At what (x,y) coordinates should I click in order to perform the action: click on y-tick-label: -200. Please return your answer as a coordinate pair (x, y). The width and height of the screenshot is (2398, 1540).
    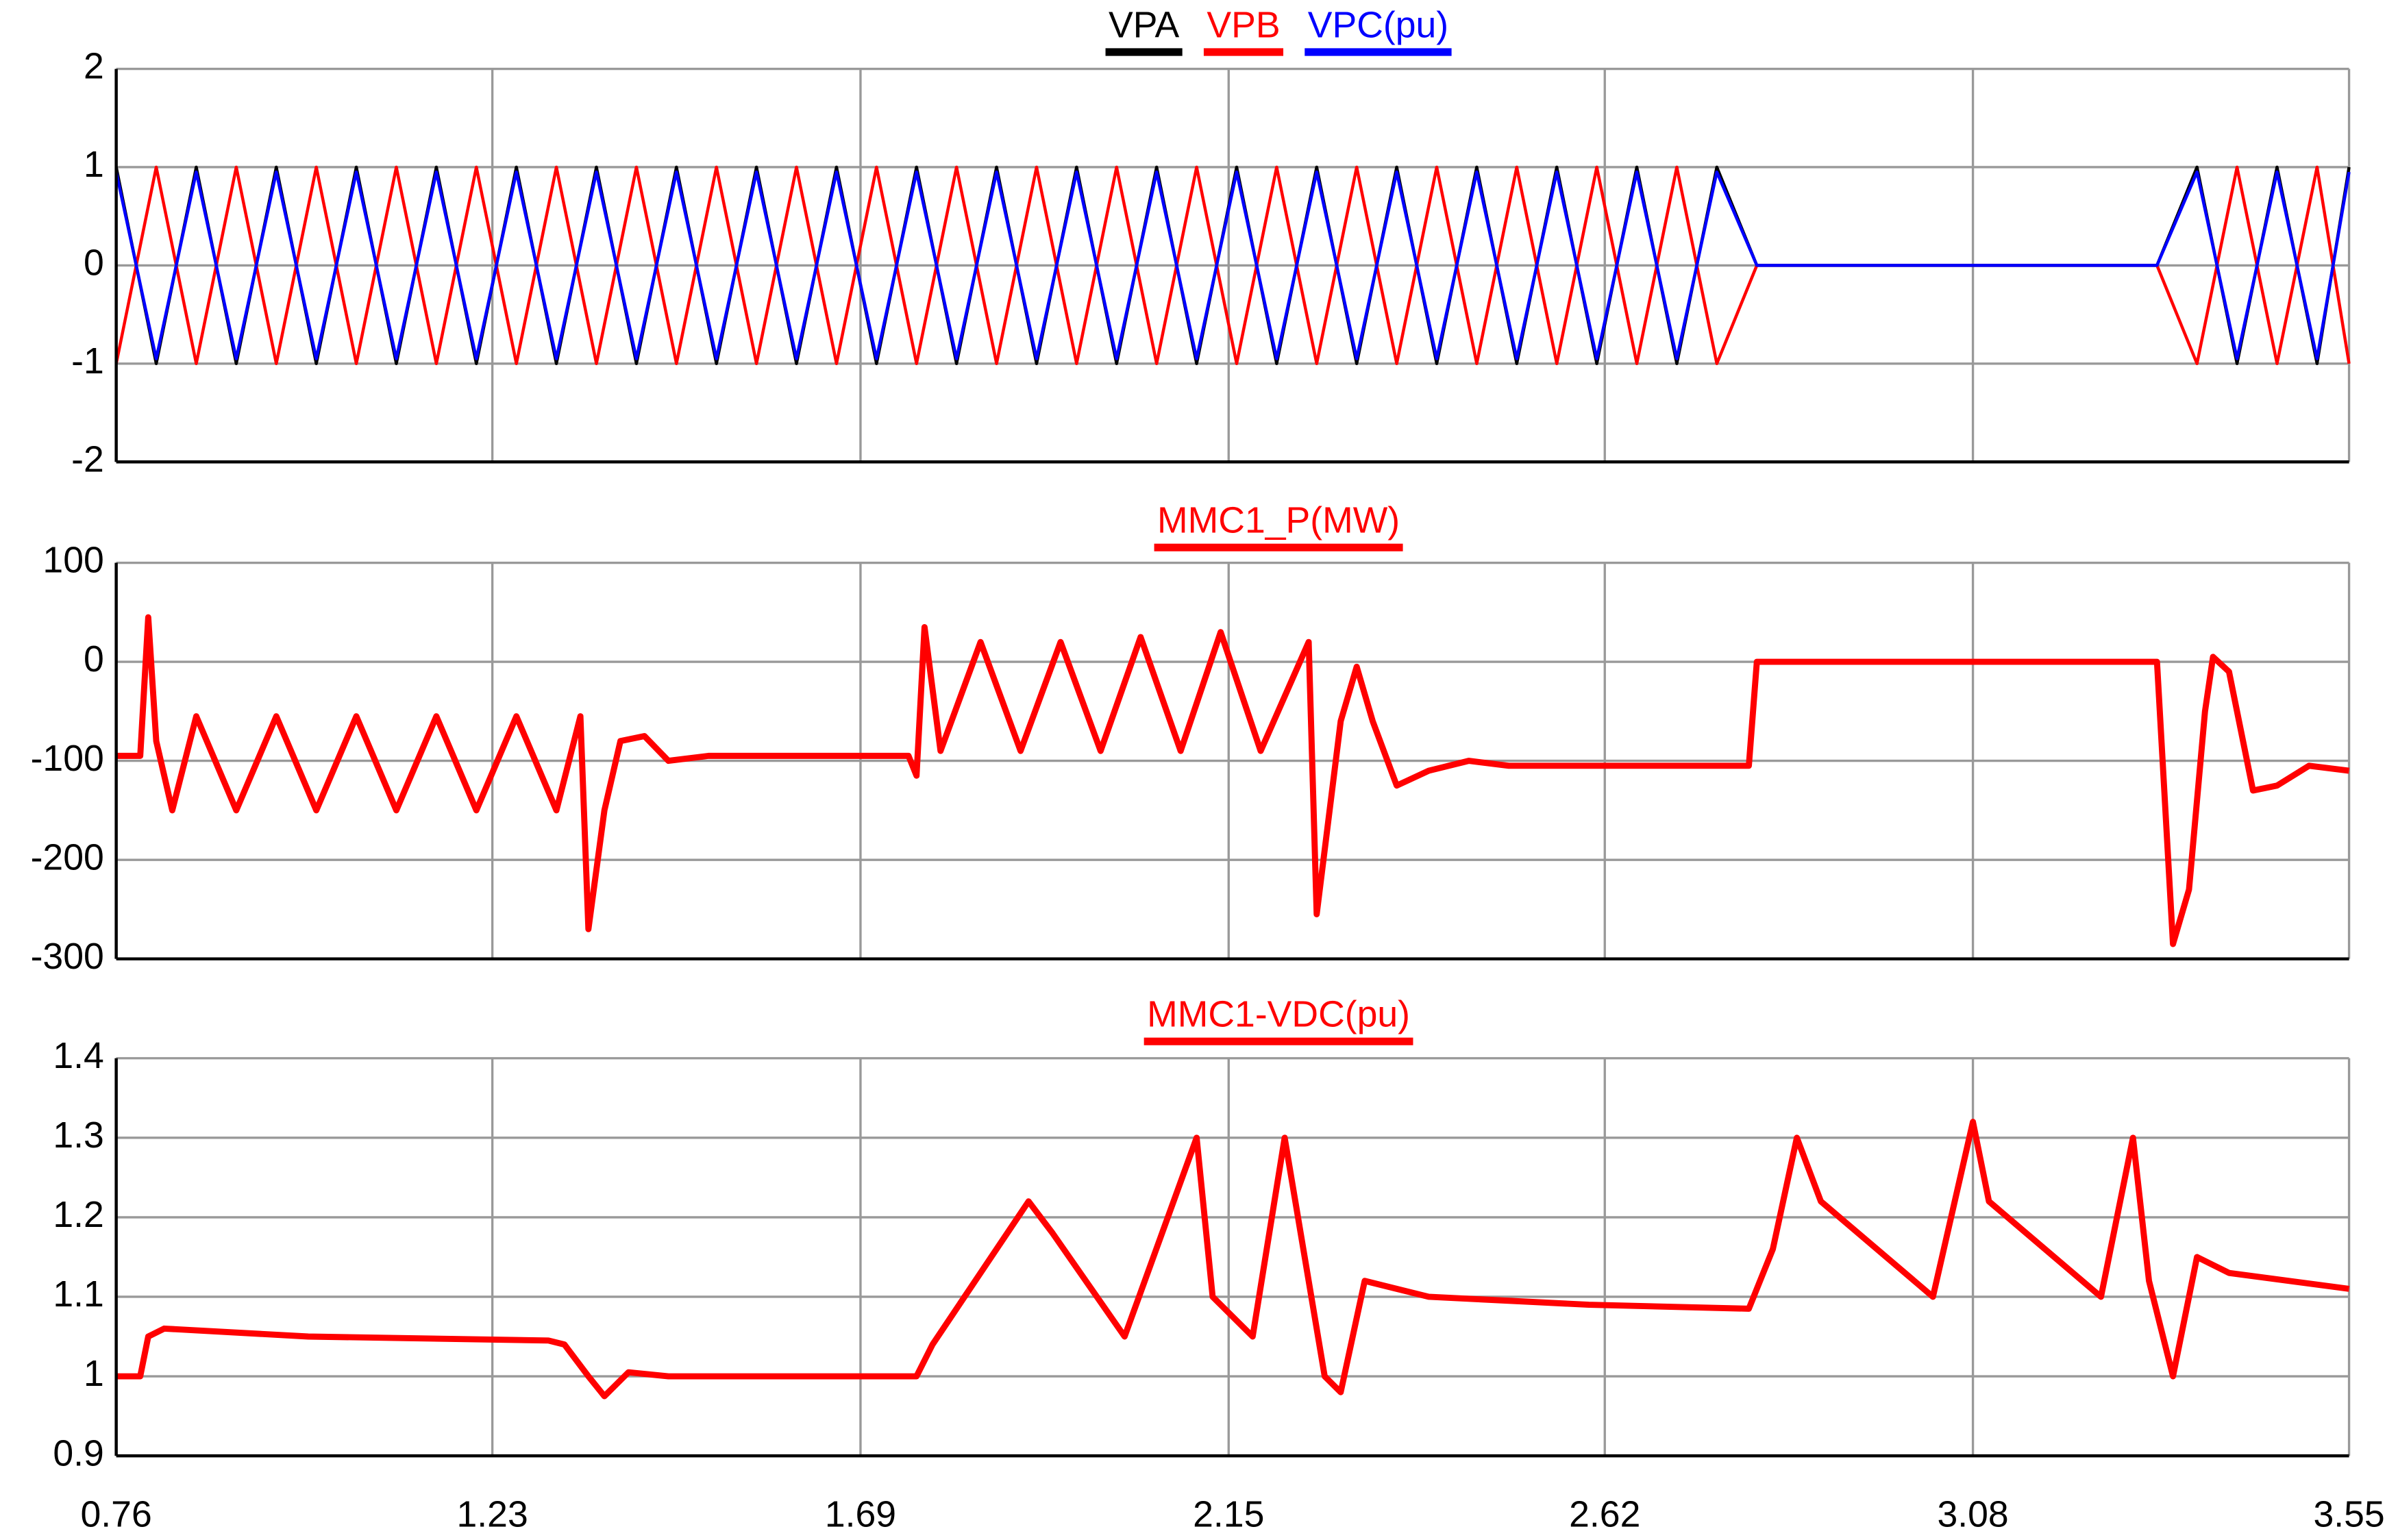
    Looking at the image, I should click on (67, 857).